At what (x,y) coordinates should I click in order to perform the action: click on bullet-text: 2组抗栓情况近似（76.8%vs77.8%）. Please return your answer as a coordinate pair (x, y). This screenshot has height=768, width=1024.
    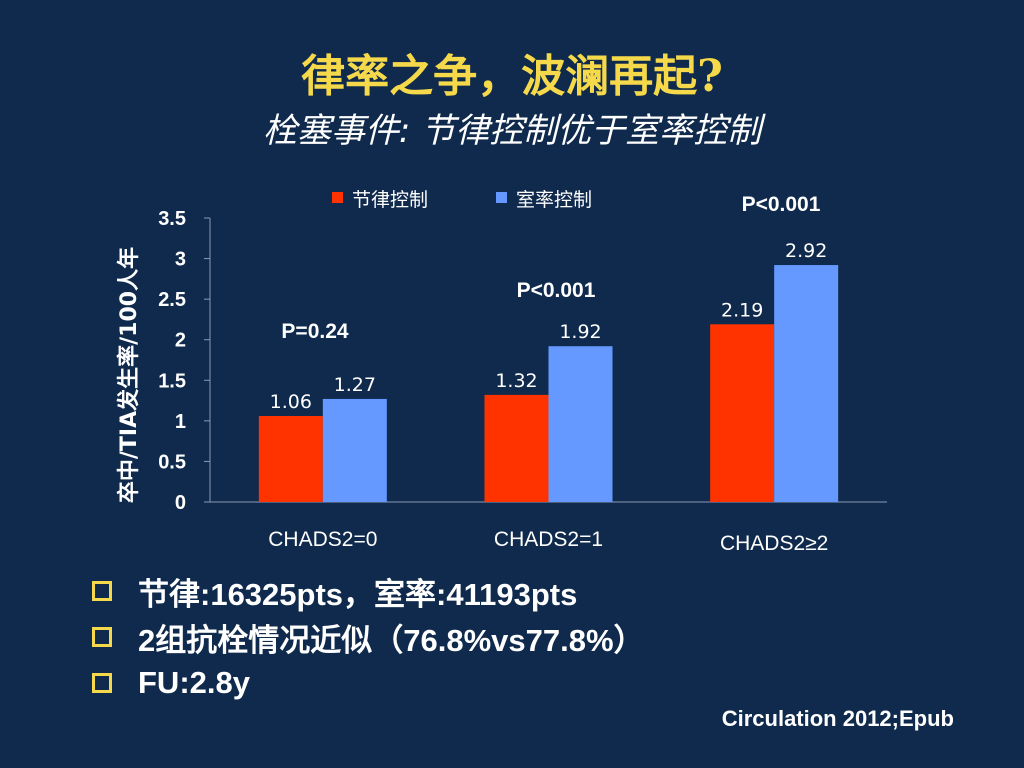
    Looking at the image, I should click on (391, 640).